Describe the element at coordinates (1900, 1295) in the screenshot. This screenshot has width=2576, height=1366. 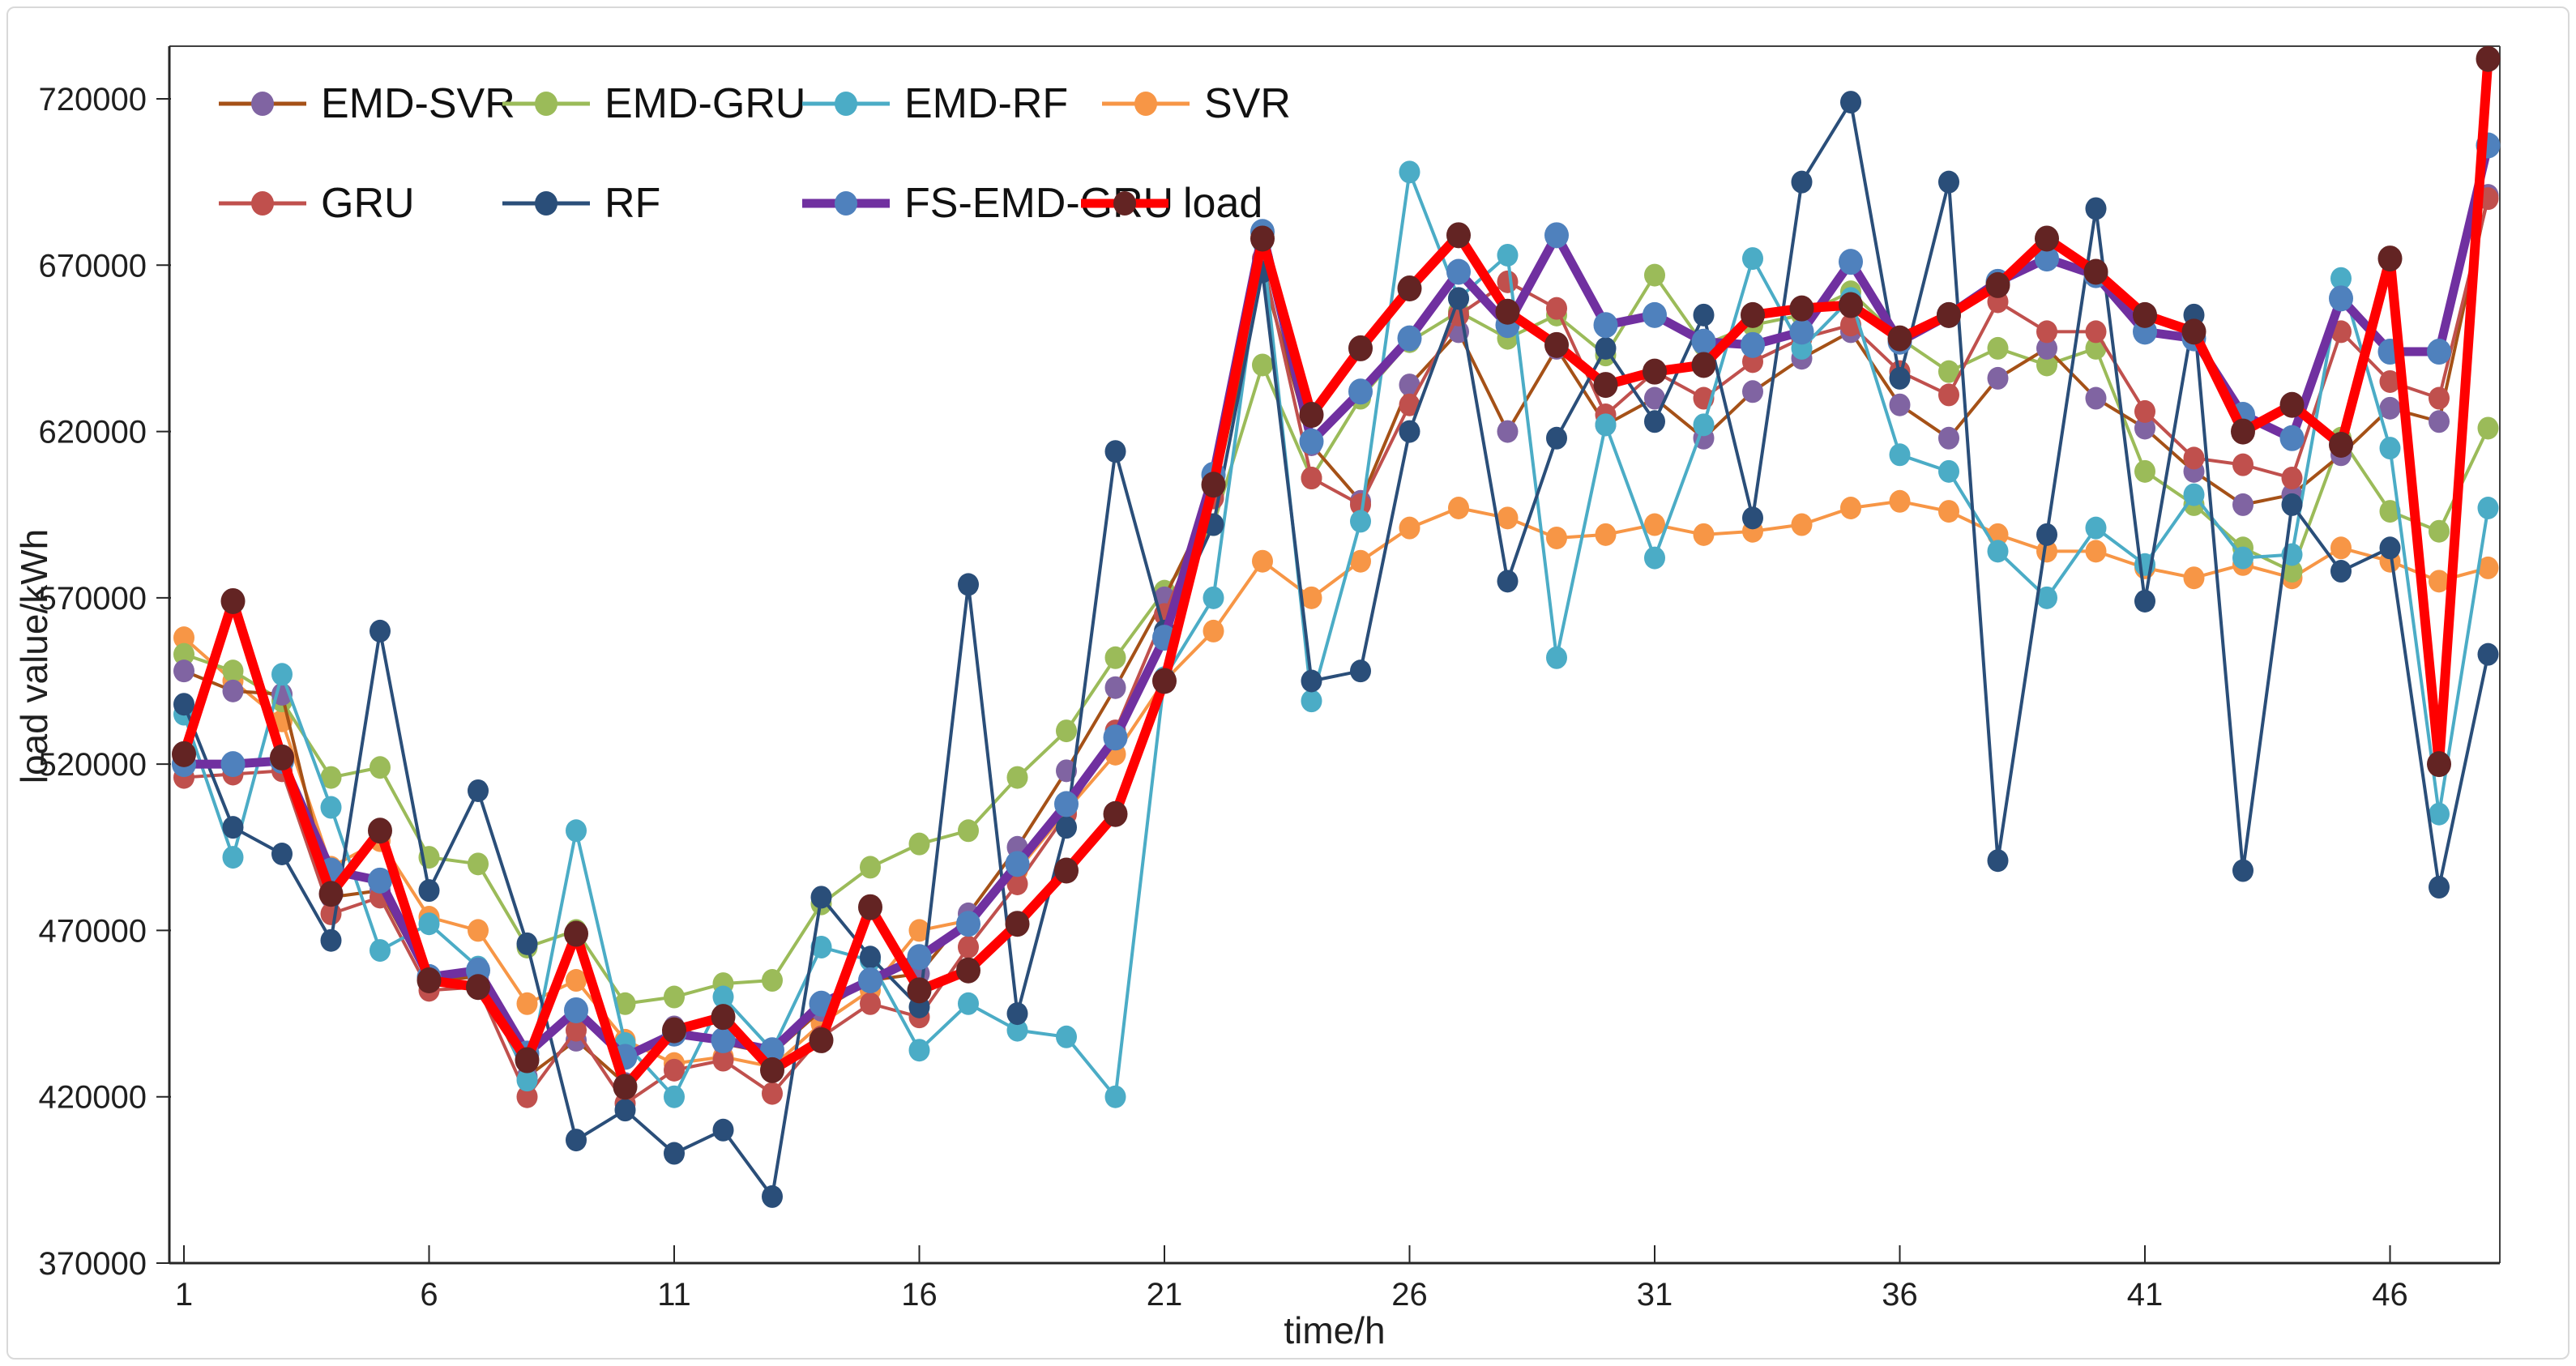
I see `x-tick-label: 36` at that location.